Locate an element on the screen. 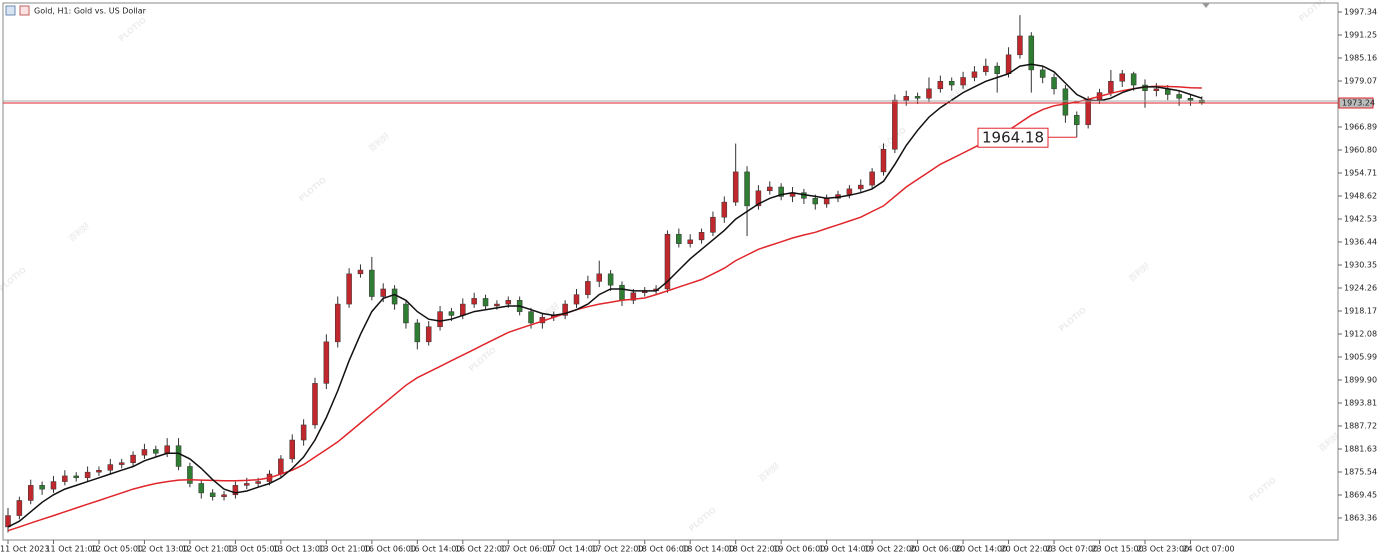 Image resolution: width=1381 pixels, height=560 pixels. x-tick-label: 16 Oct 06:00 is located at coordinates (390, 549).